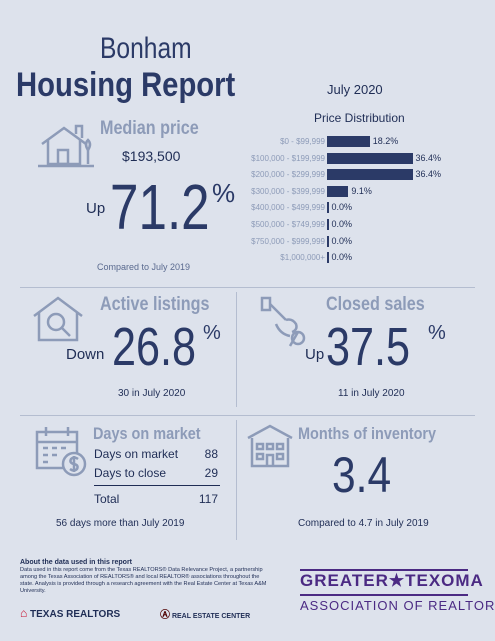 This screenshot has height=641, width=495. What do you see at coordinates (211, 616) in the screenshot?
I see `real-estate-center-text: REAL ESTATE CENTER` at bounding box center [211, 616].